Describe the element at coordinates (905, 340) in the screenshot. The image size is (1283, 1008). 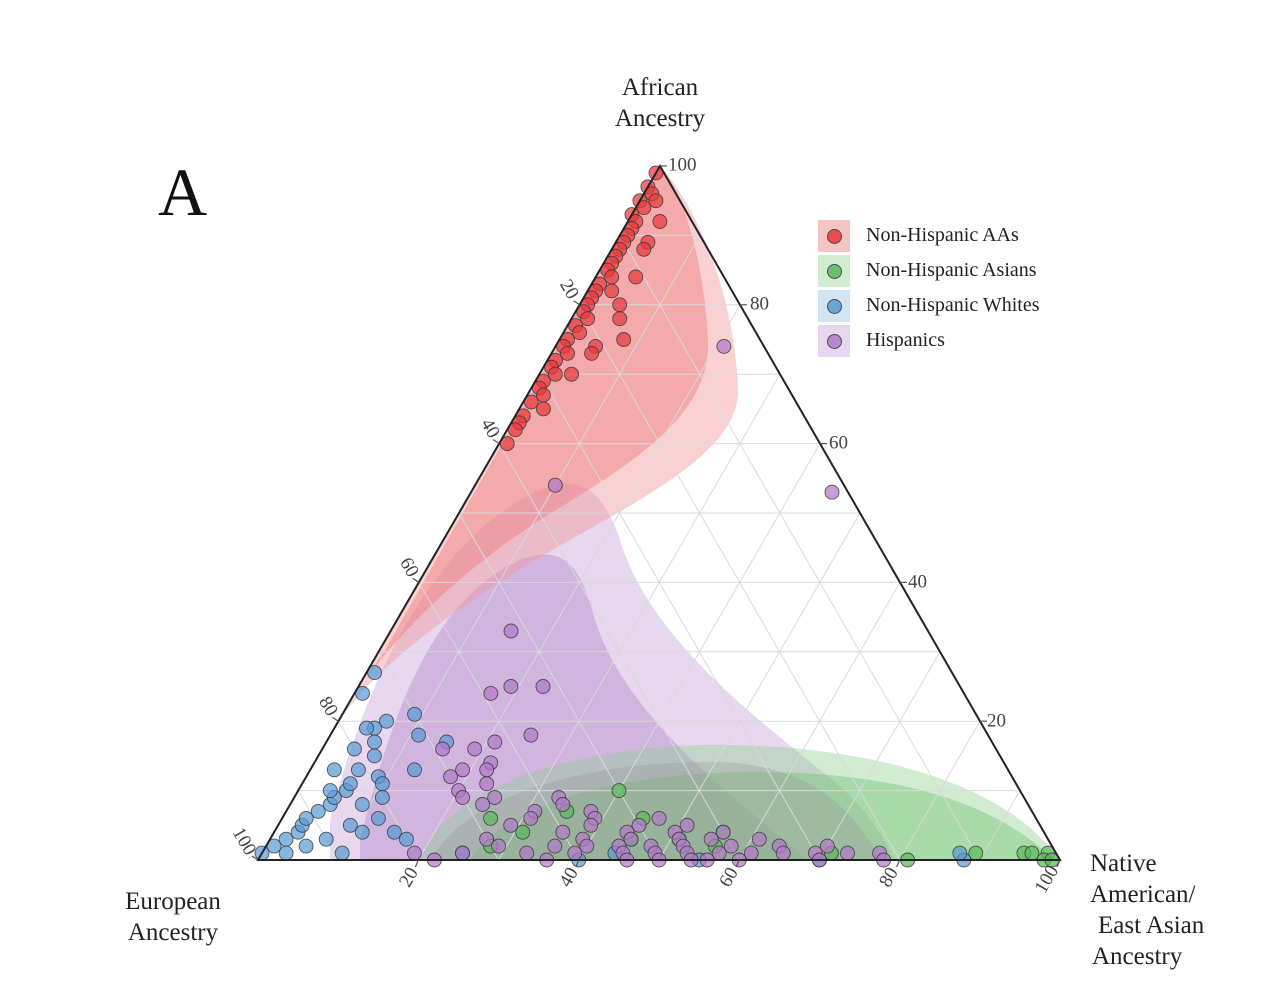
I see `legend-label-hispanics: Hispanics` at that location.